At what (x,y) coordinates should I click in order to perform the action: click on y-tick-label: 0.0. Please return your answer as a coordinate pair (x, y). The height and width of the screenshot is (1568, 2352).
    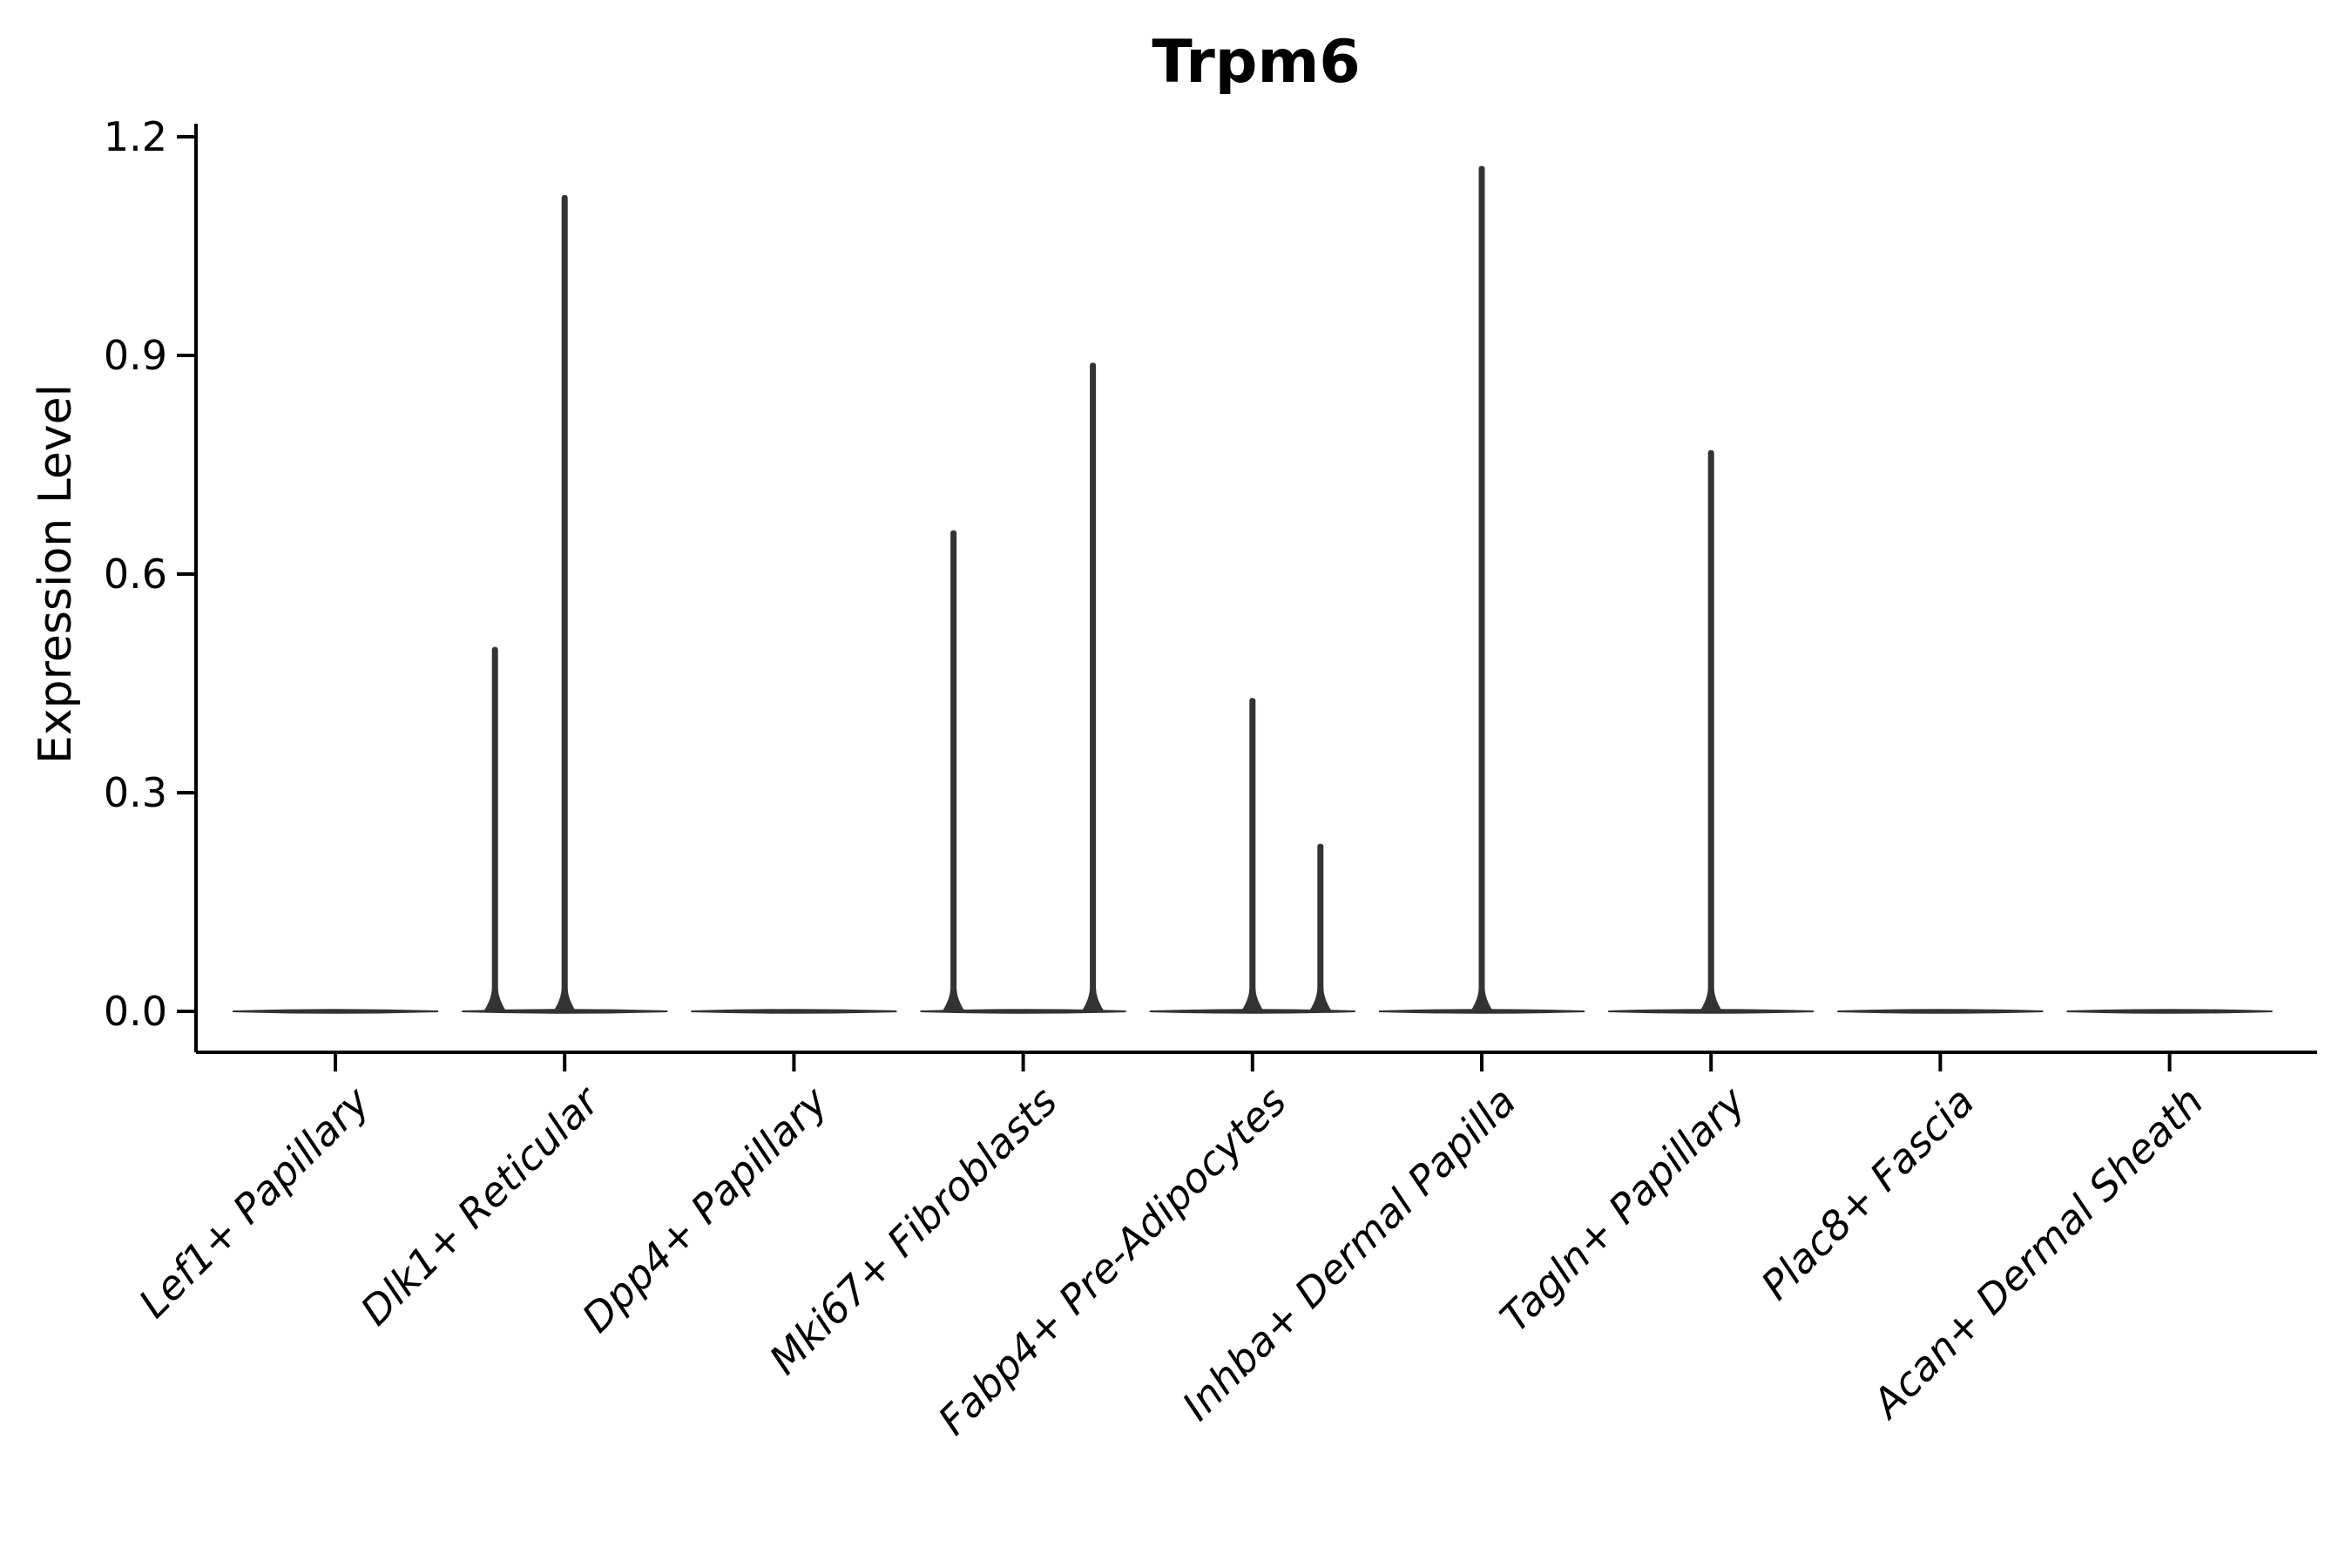
    Looking at the image, I should click on (135, 1012).